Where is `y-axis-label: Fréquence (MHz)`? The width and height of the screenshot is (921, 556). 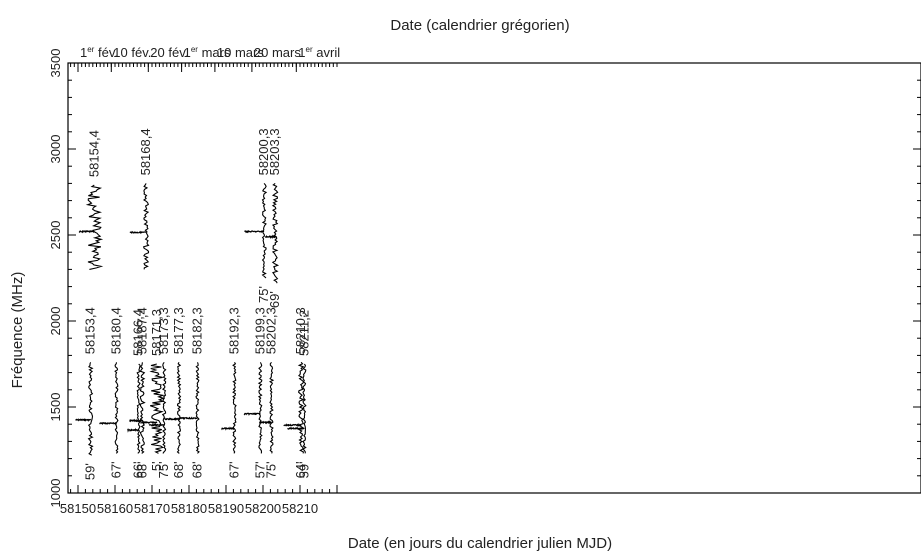 y-axis-label: Fréquence (MHz) is located at coordinates (17, 330).